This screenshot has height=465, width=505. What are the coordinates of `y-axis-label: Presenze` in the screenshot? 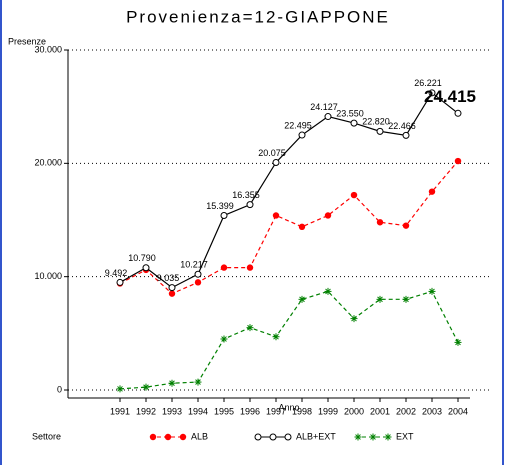 It's located at (27, 41).